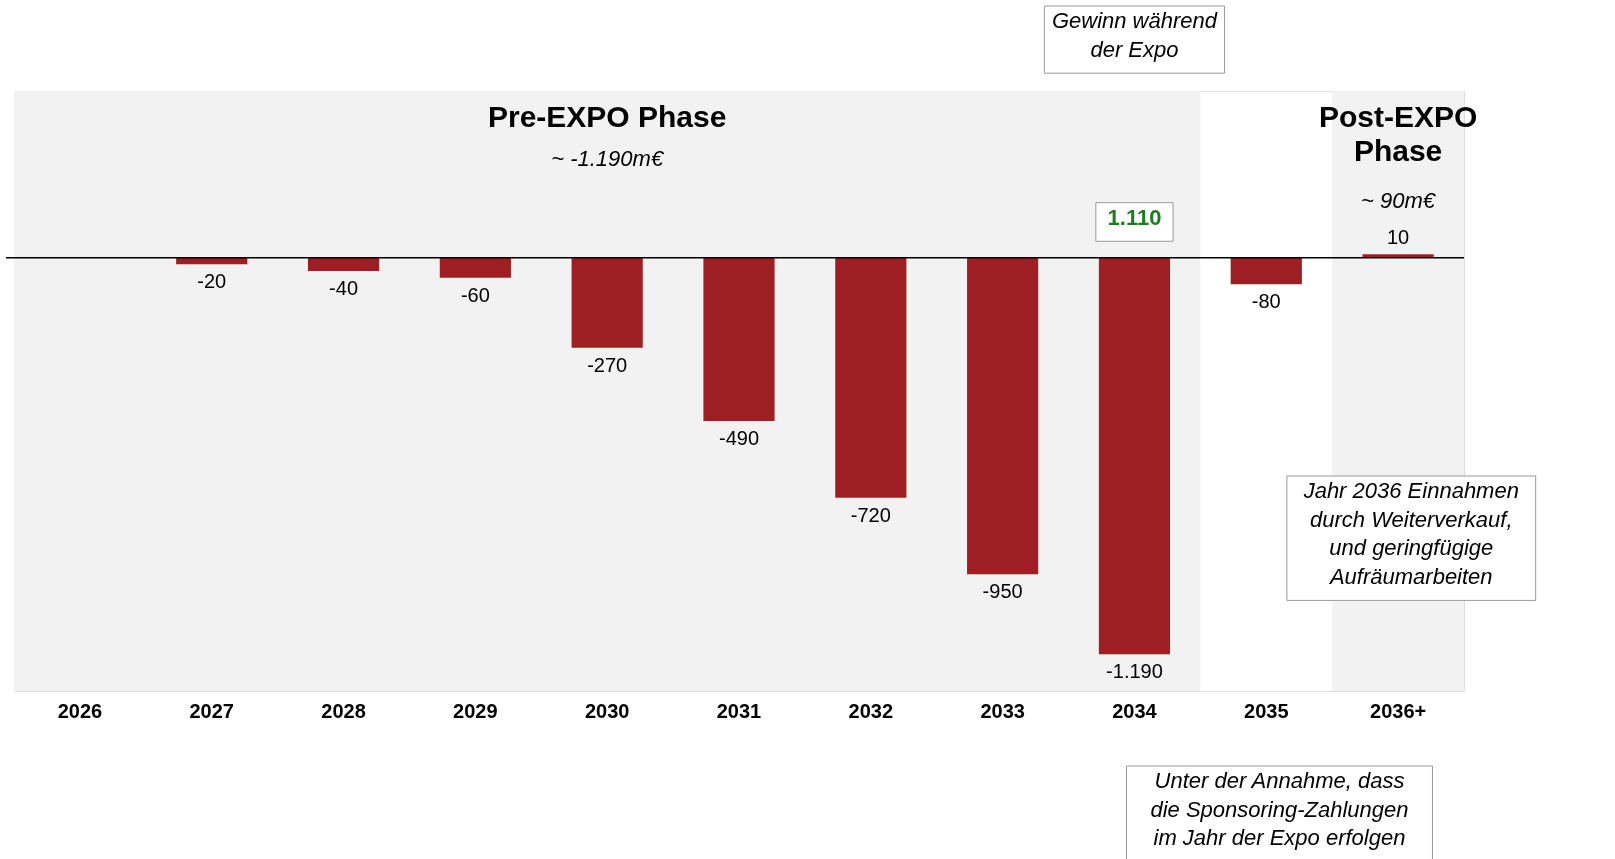 This screenshot has height=859, width=1615. Describe the element at coordinates (1002, 591) in the screenshot. I see `data-label: -950` at that location.